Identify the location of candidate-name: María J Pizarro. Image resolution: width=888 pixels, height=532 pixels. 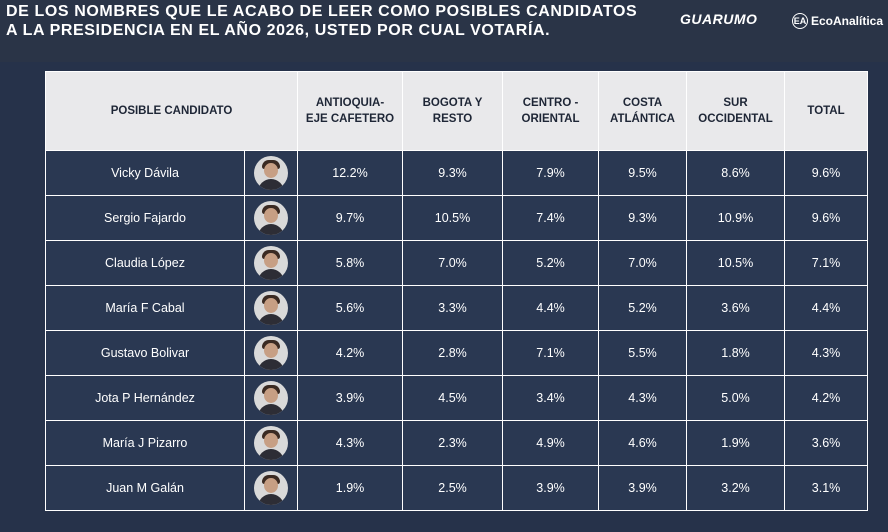
(145, 443).